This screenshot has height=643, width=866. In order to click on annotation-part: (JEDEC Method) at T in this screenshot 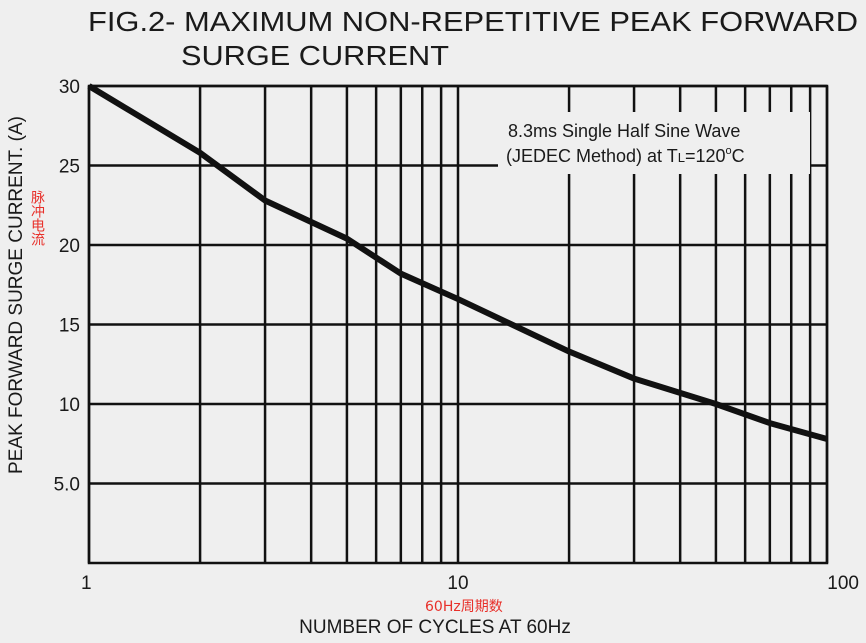, I will do `click(592, 156)`.